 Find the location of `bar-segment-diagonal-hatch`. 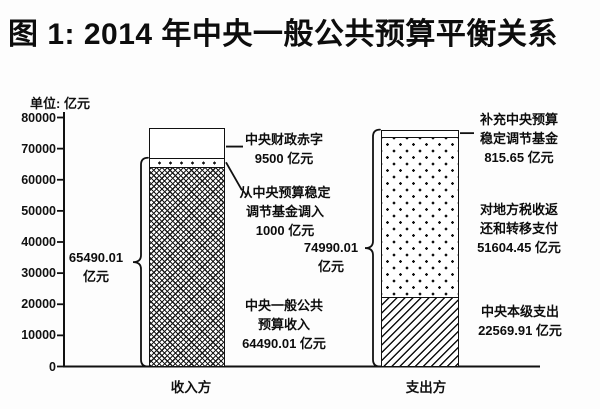

bar-segment-diagonal-hatch is located at coordinates (420, 332).